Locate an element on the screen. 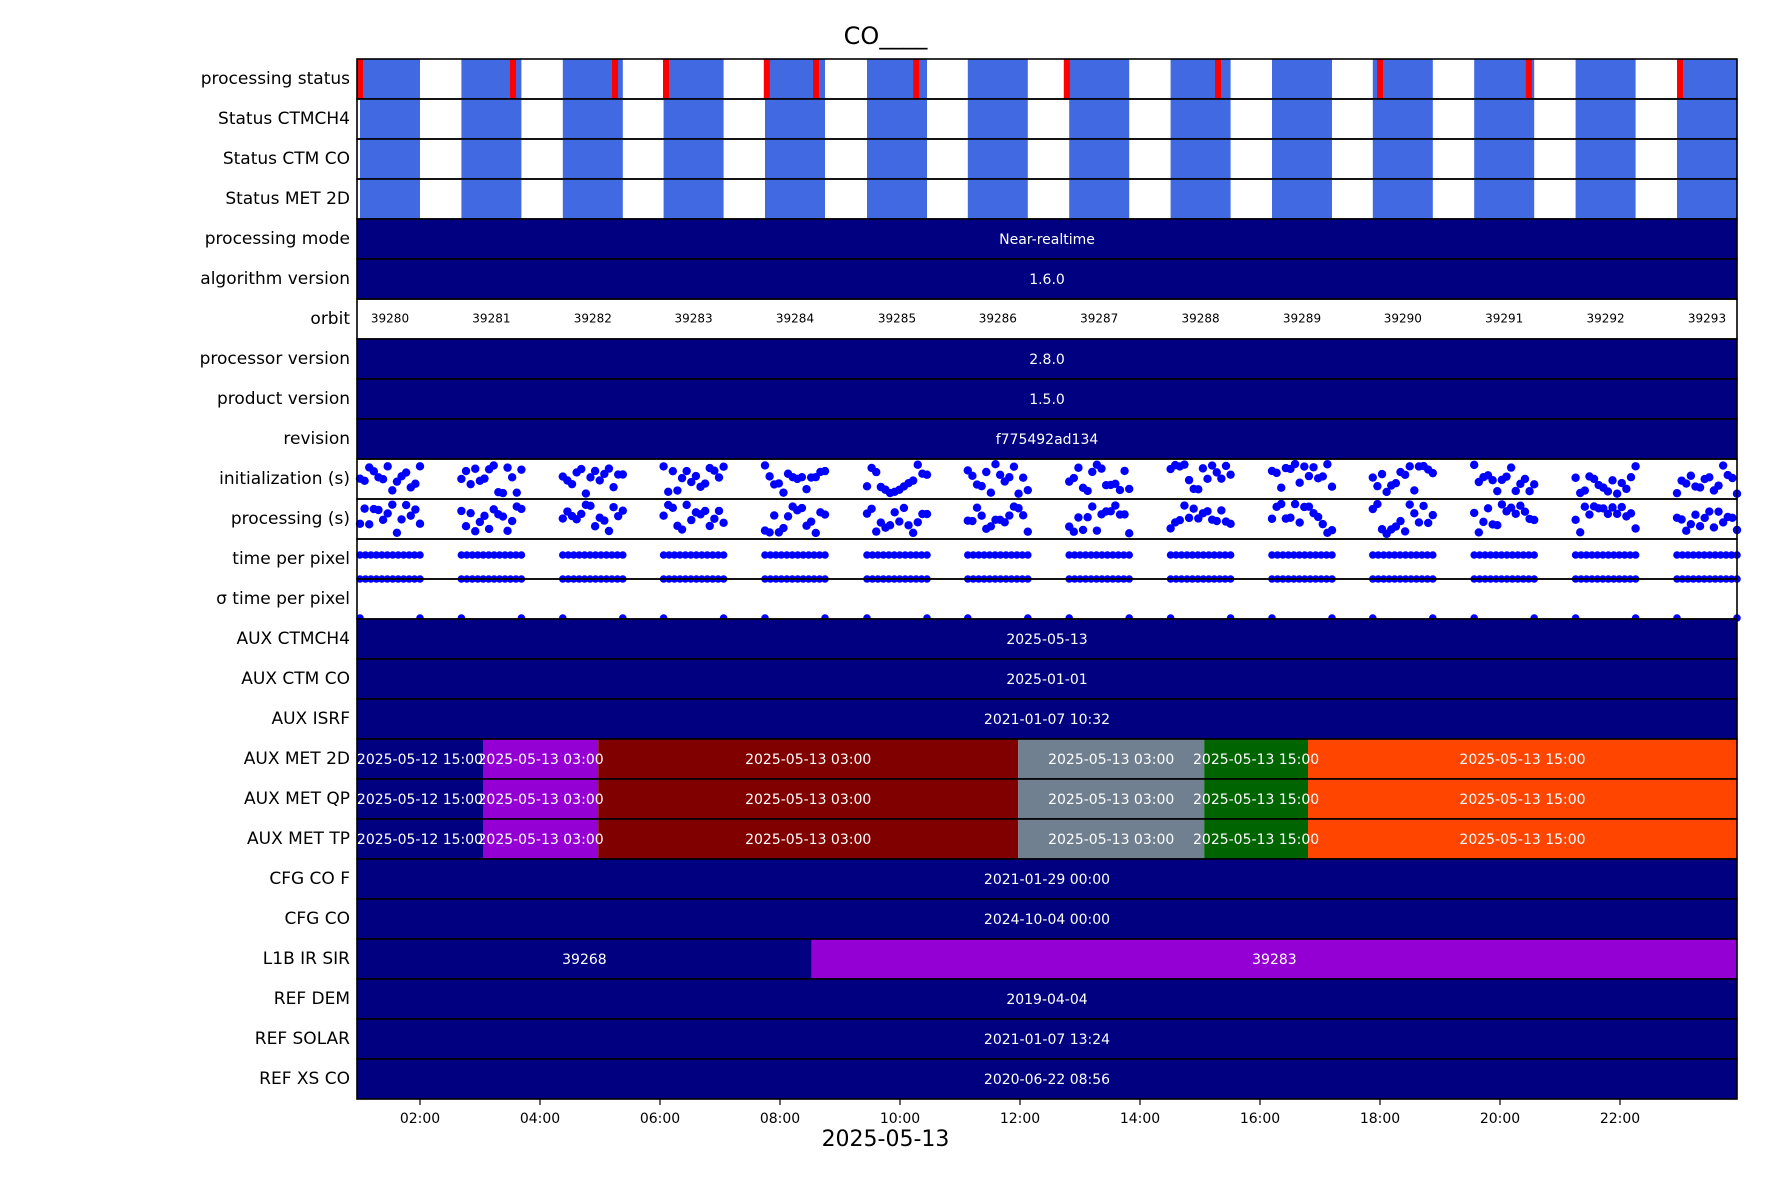 The width and height of the screenshot is (1771, 1185). row-label: initialization (s) is located at coordinates (284, 479).